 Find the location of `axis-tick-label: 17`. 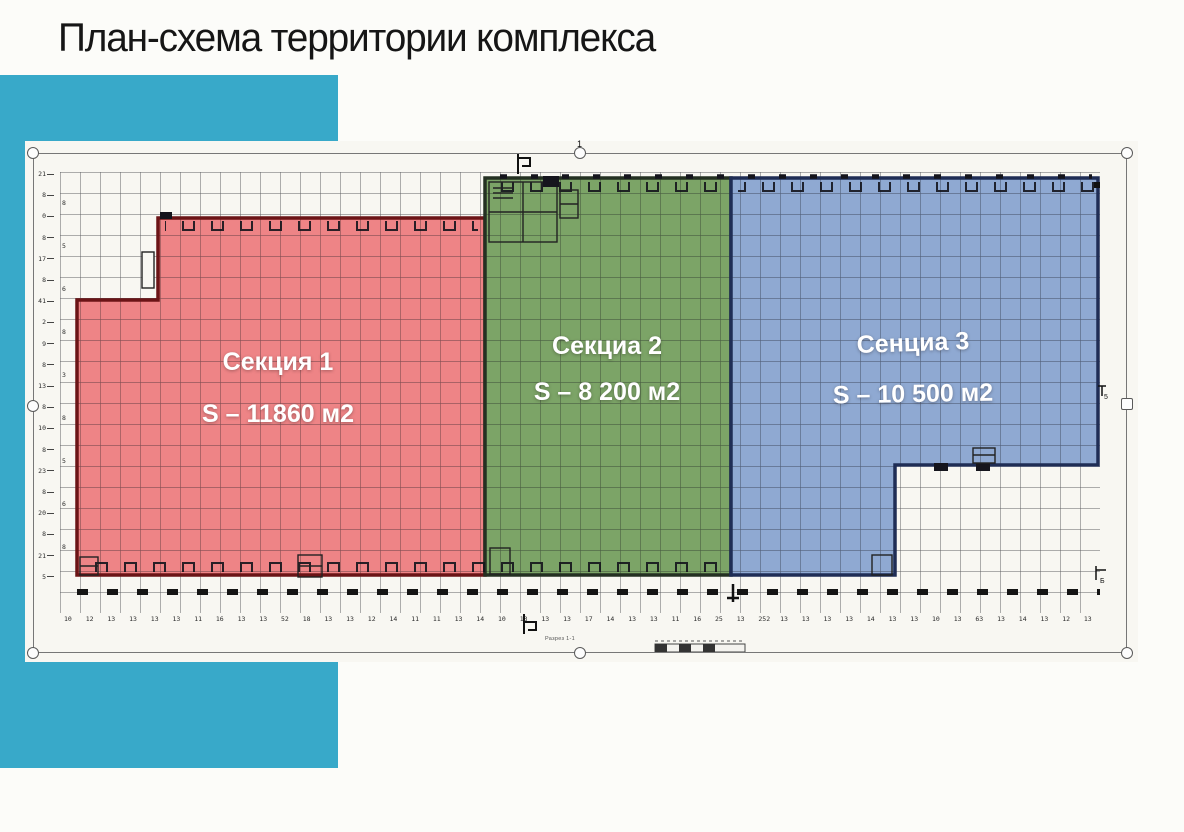

axis-tick-label: 17 is located at coordinates (588, 619).